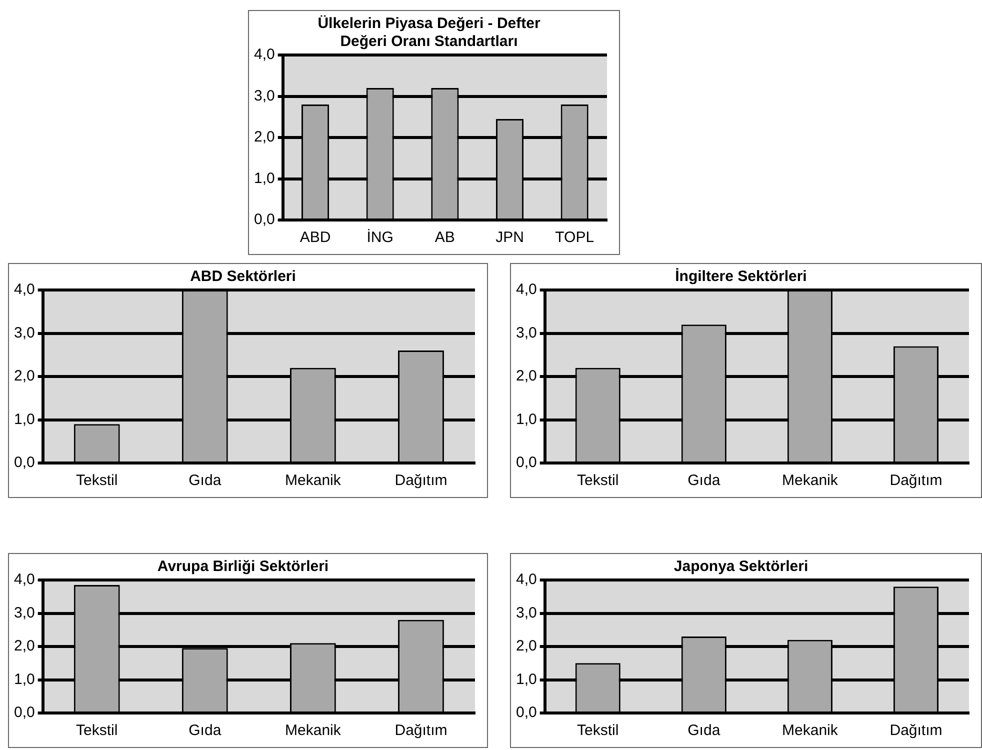  What do you see at coordinates (243, 567) in the screenshot?
I see `chart-title: Avrupa Birliği Sektörleri` at bounding box center [243, 567].